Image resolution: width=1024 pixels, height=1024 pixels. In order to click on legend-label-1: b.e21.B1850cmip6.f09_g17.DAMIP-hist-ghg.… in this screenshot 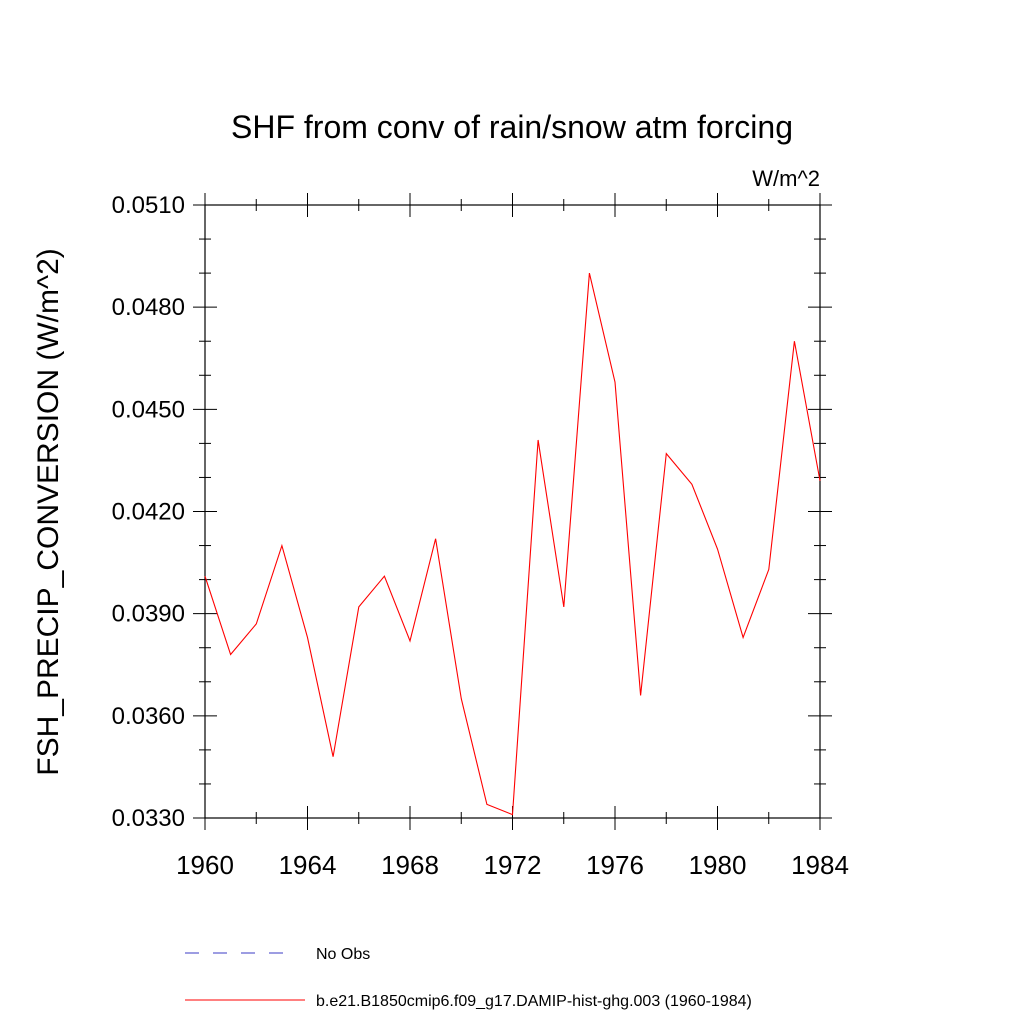, I will do `click(534, 1001)`.